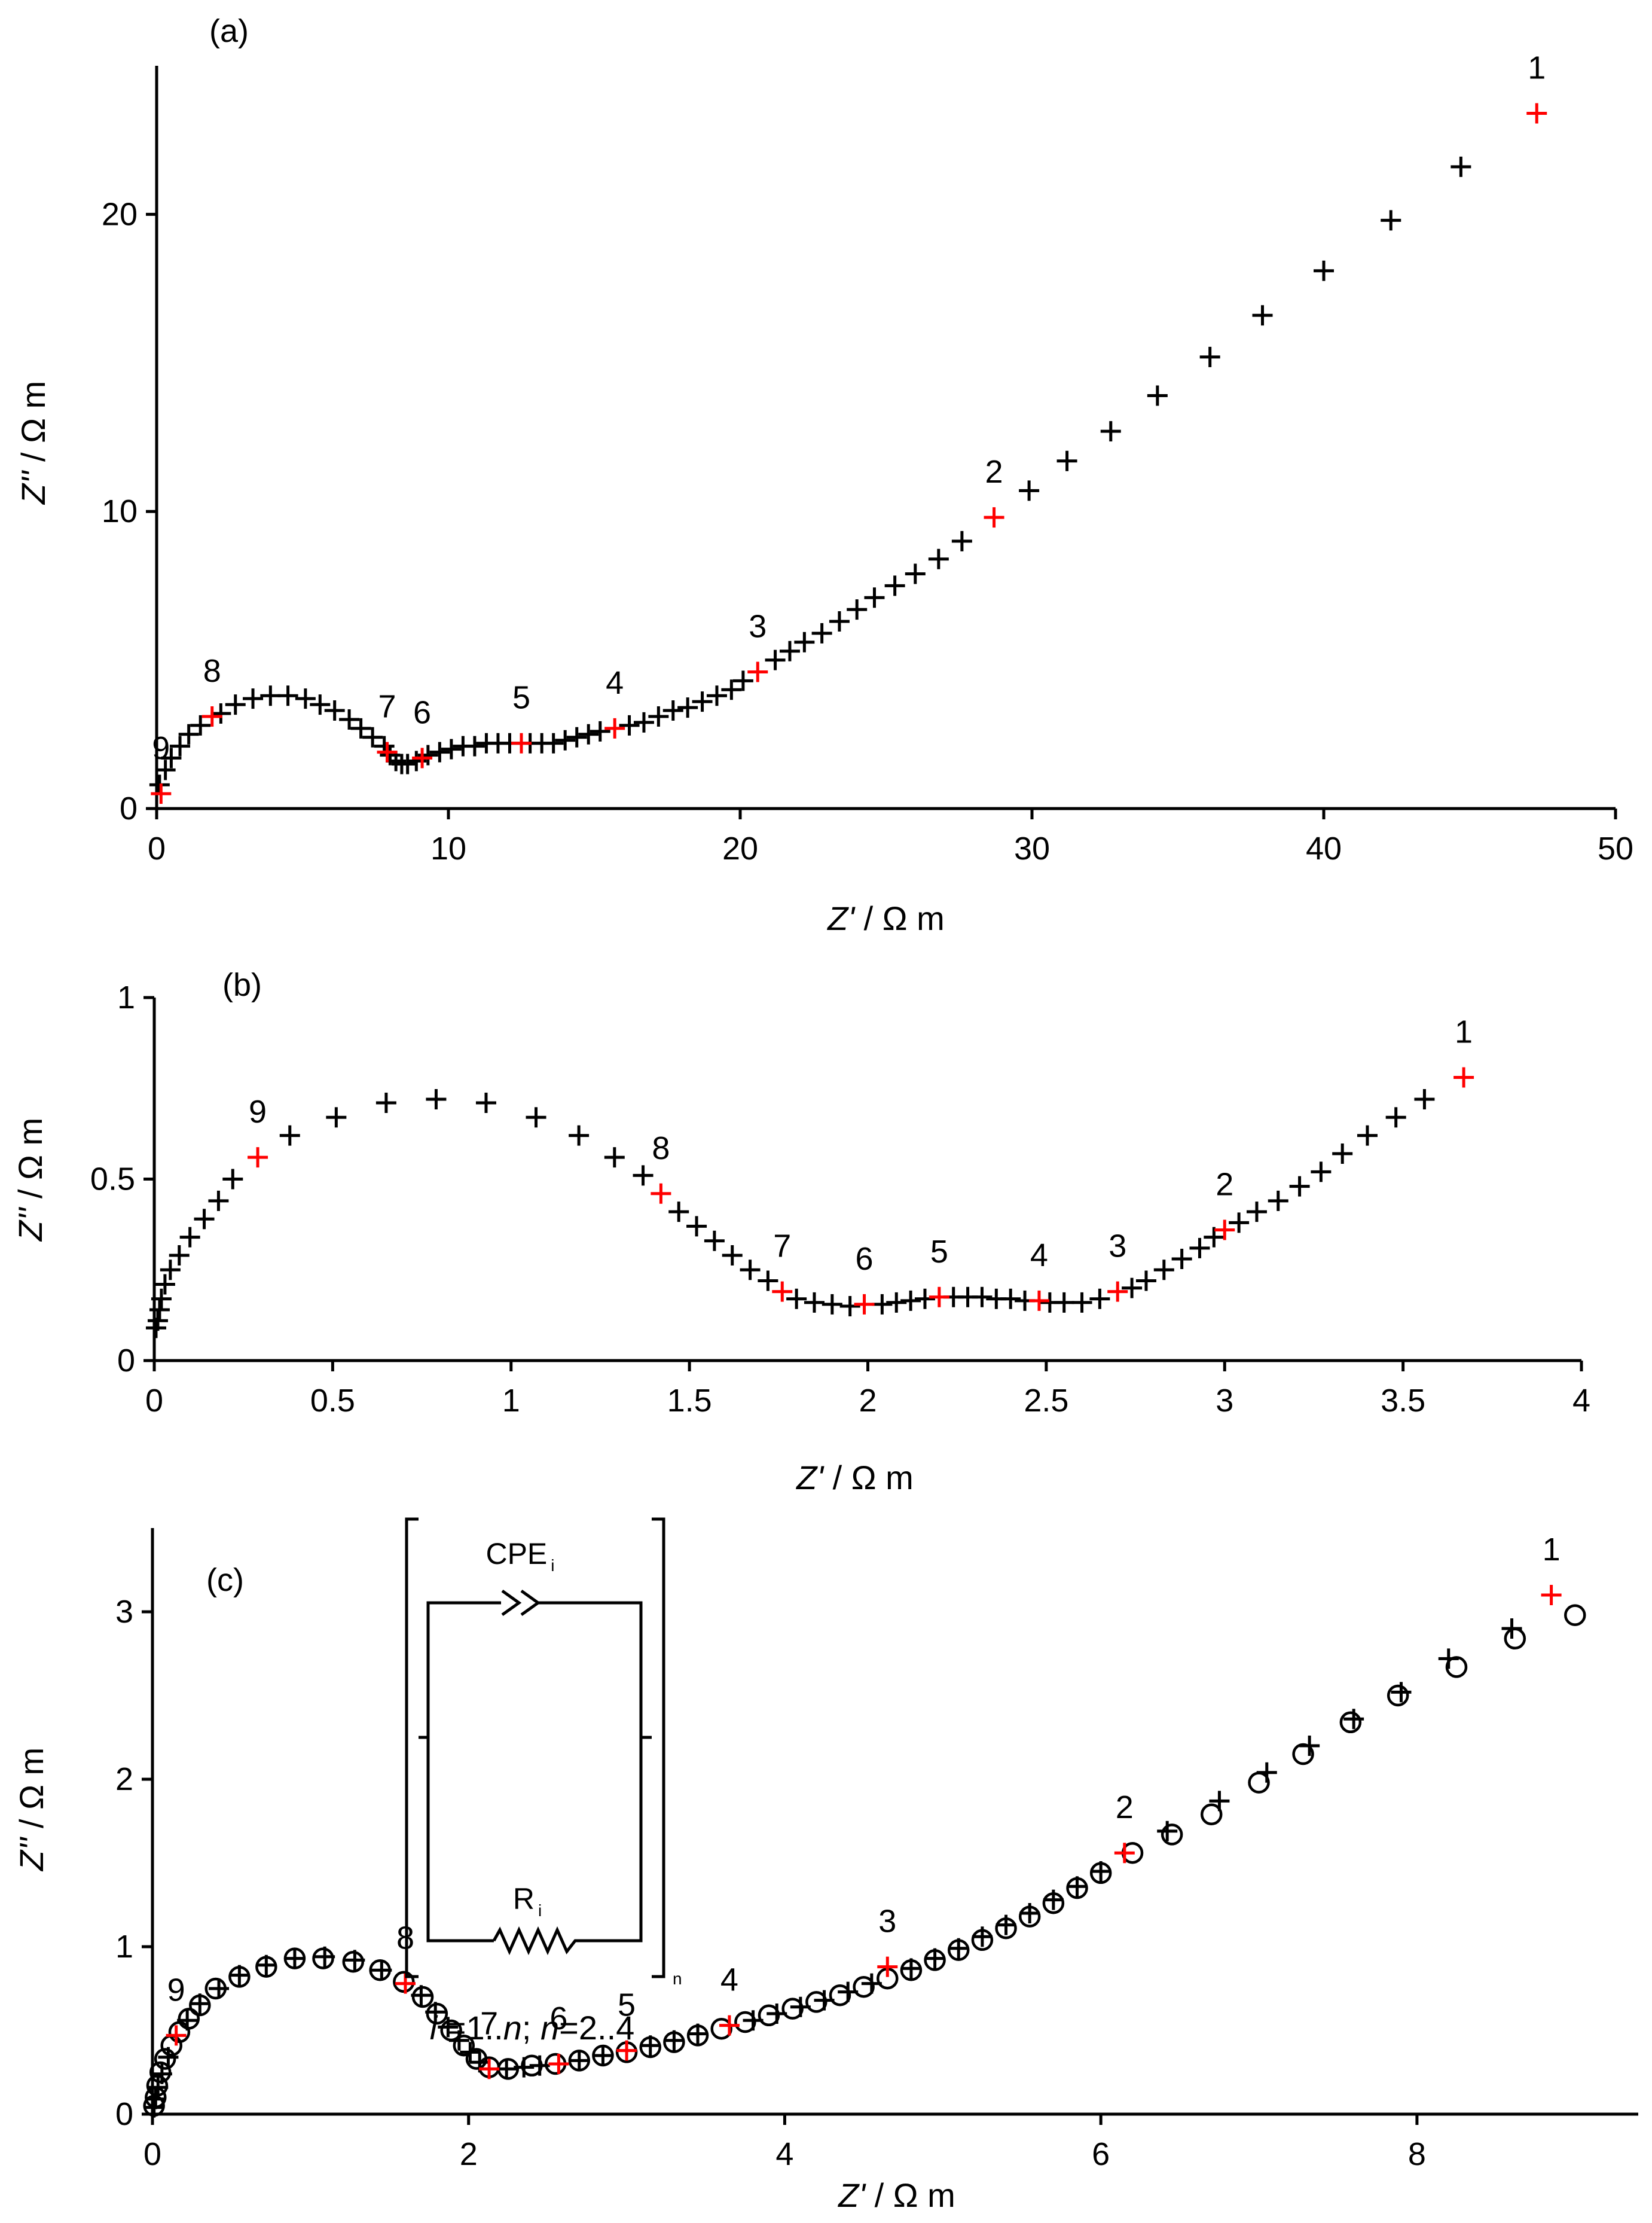 The width and height of the screenshot is (1652, 2223). I want to click on panel-a-x-ticks: 0 10 20 30 40 50, so click(891, 838).